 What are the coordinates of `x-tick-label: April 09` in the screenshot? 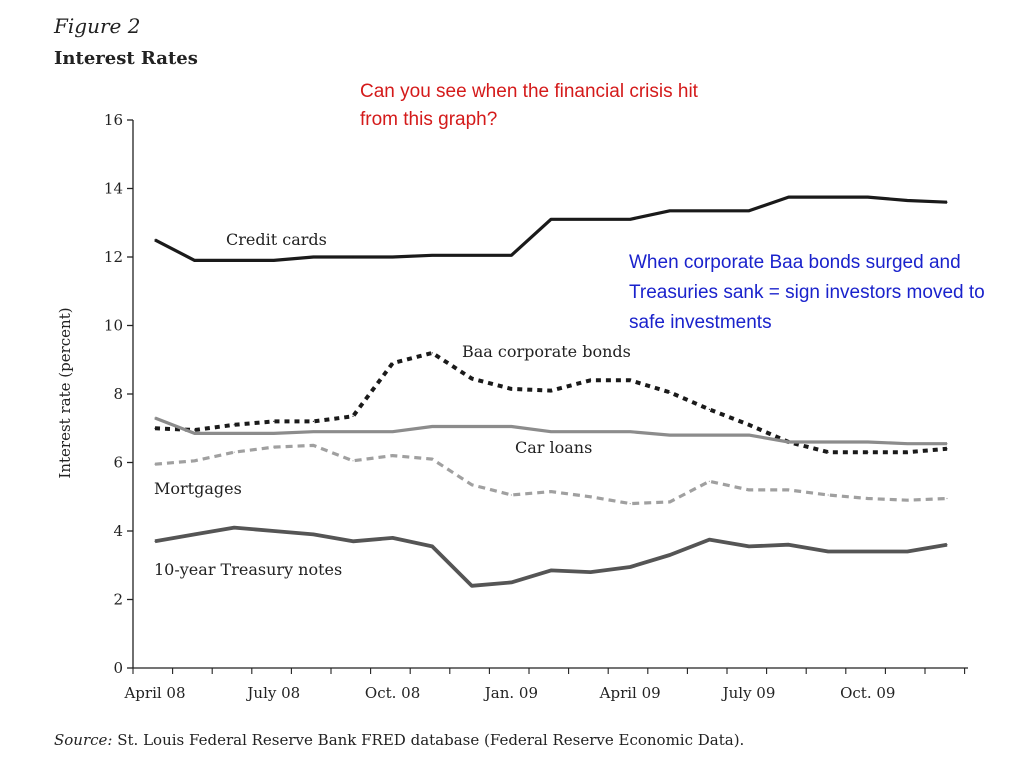 It's located at (630, 693).